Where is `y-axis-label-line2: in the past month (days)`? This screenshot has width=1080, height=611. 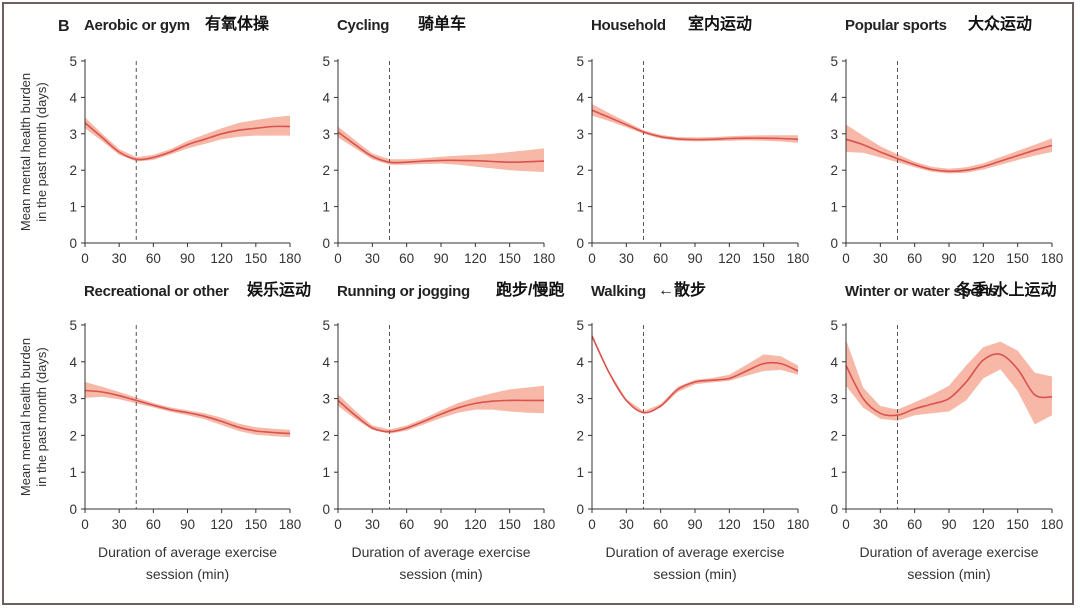 y-axis-label-line2: in the past month (days) is located at coordinates (41, 151).